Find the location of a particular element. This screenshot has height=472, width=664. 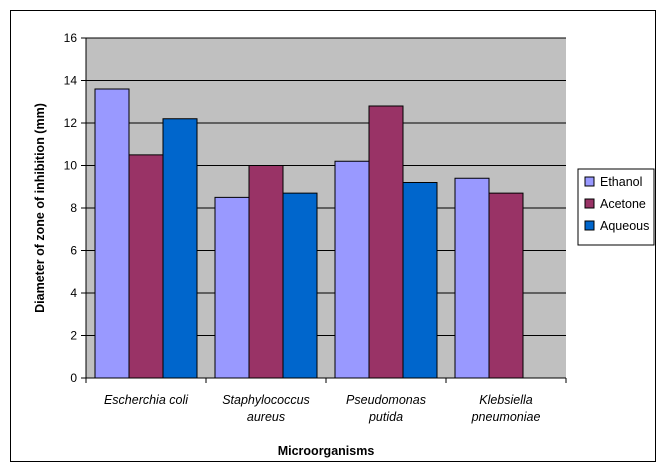

y-tick-label: 8 is located at coordinates (73, 208).